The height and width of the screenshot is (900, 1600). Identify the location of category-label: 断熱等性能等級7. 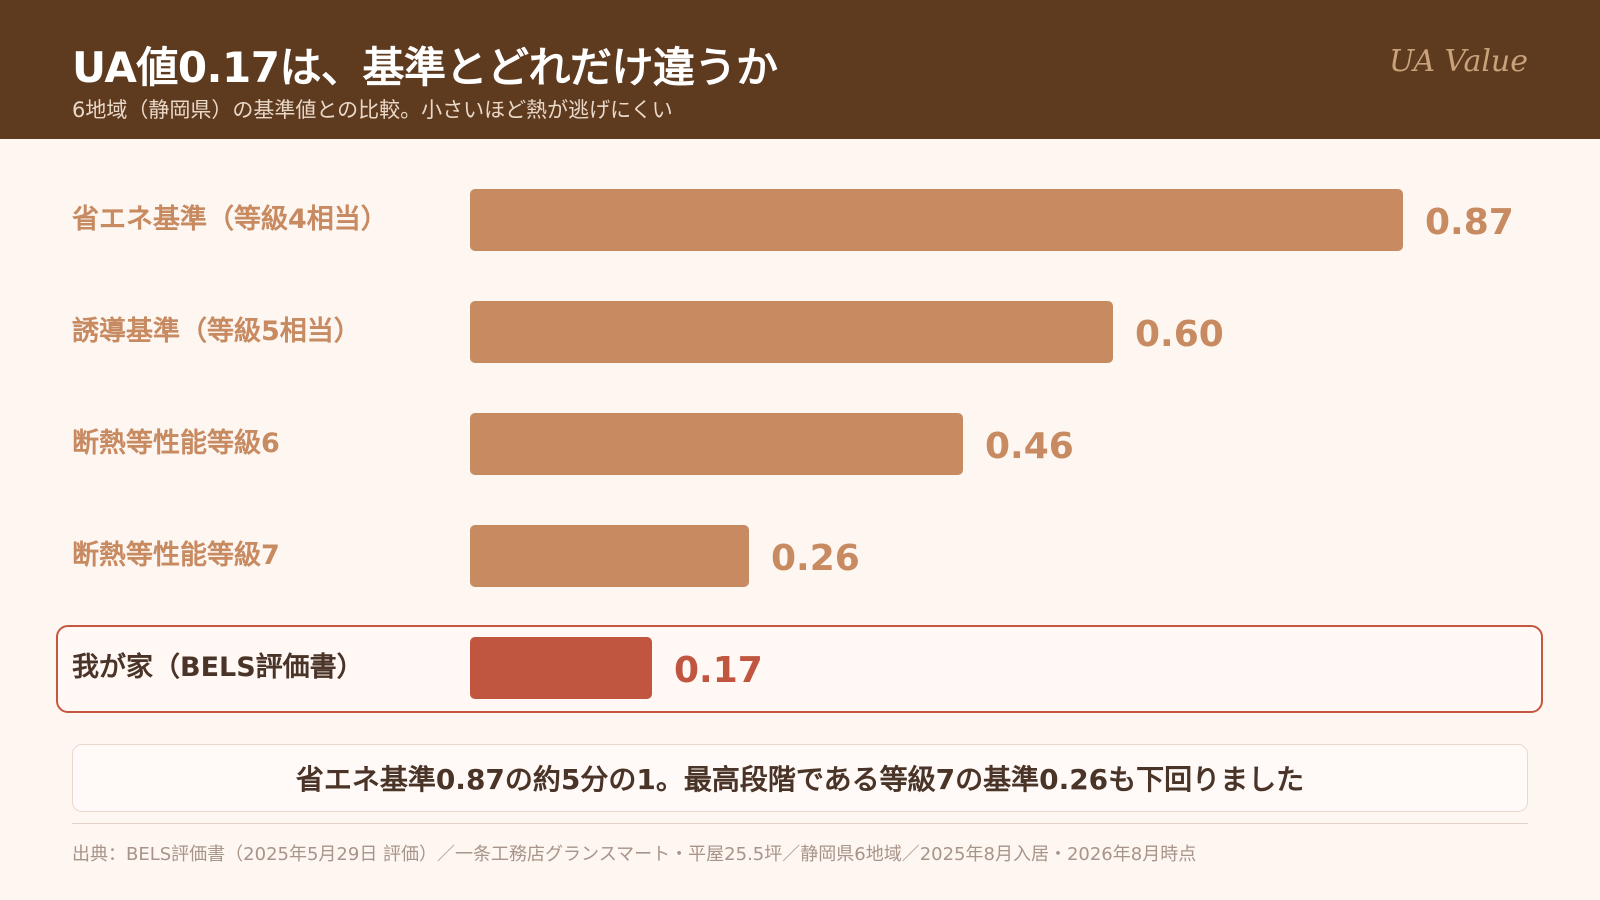
(176, 555).